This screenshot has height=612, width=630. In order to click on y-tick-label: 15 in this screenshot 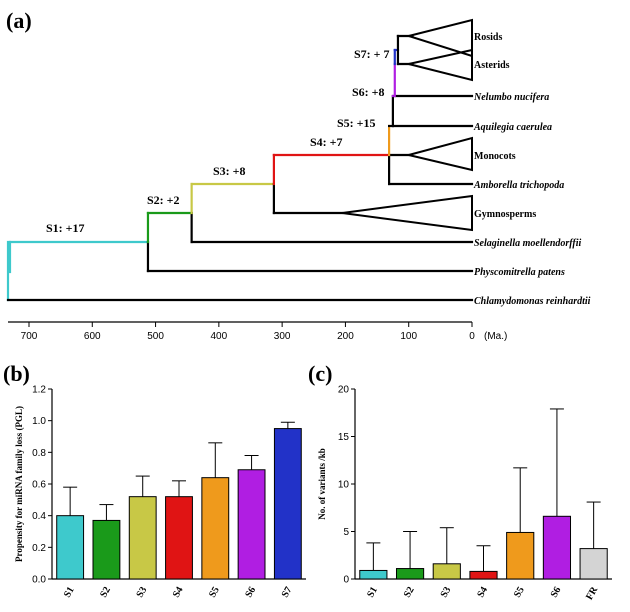, I will do `click(344, 437)`.